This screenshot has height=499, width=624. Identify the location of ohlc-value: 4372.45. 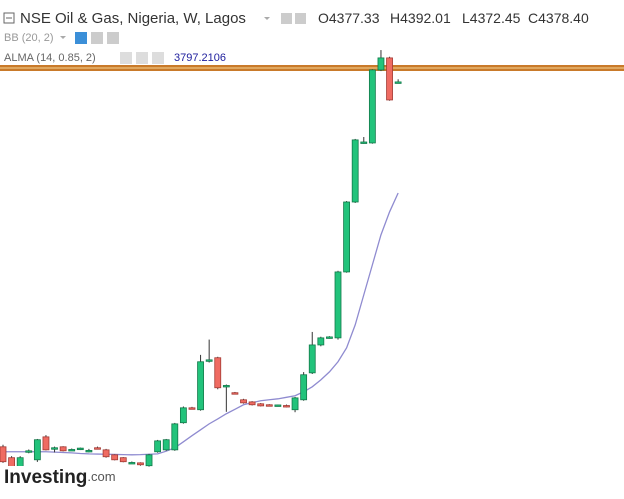
(495, 18).